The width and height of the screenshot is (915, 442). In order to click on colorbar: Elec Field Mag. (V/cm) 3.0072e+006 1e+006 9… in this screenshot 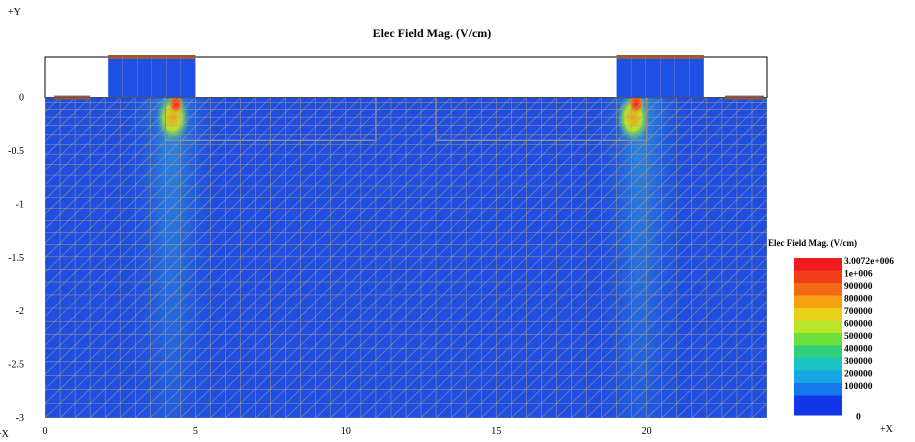, I will do `click(831, 330)`.